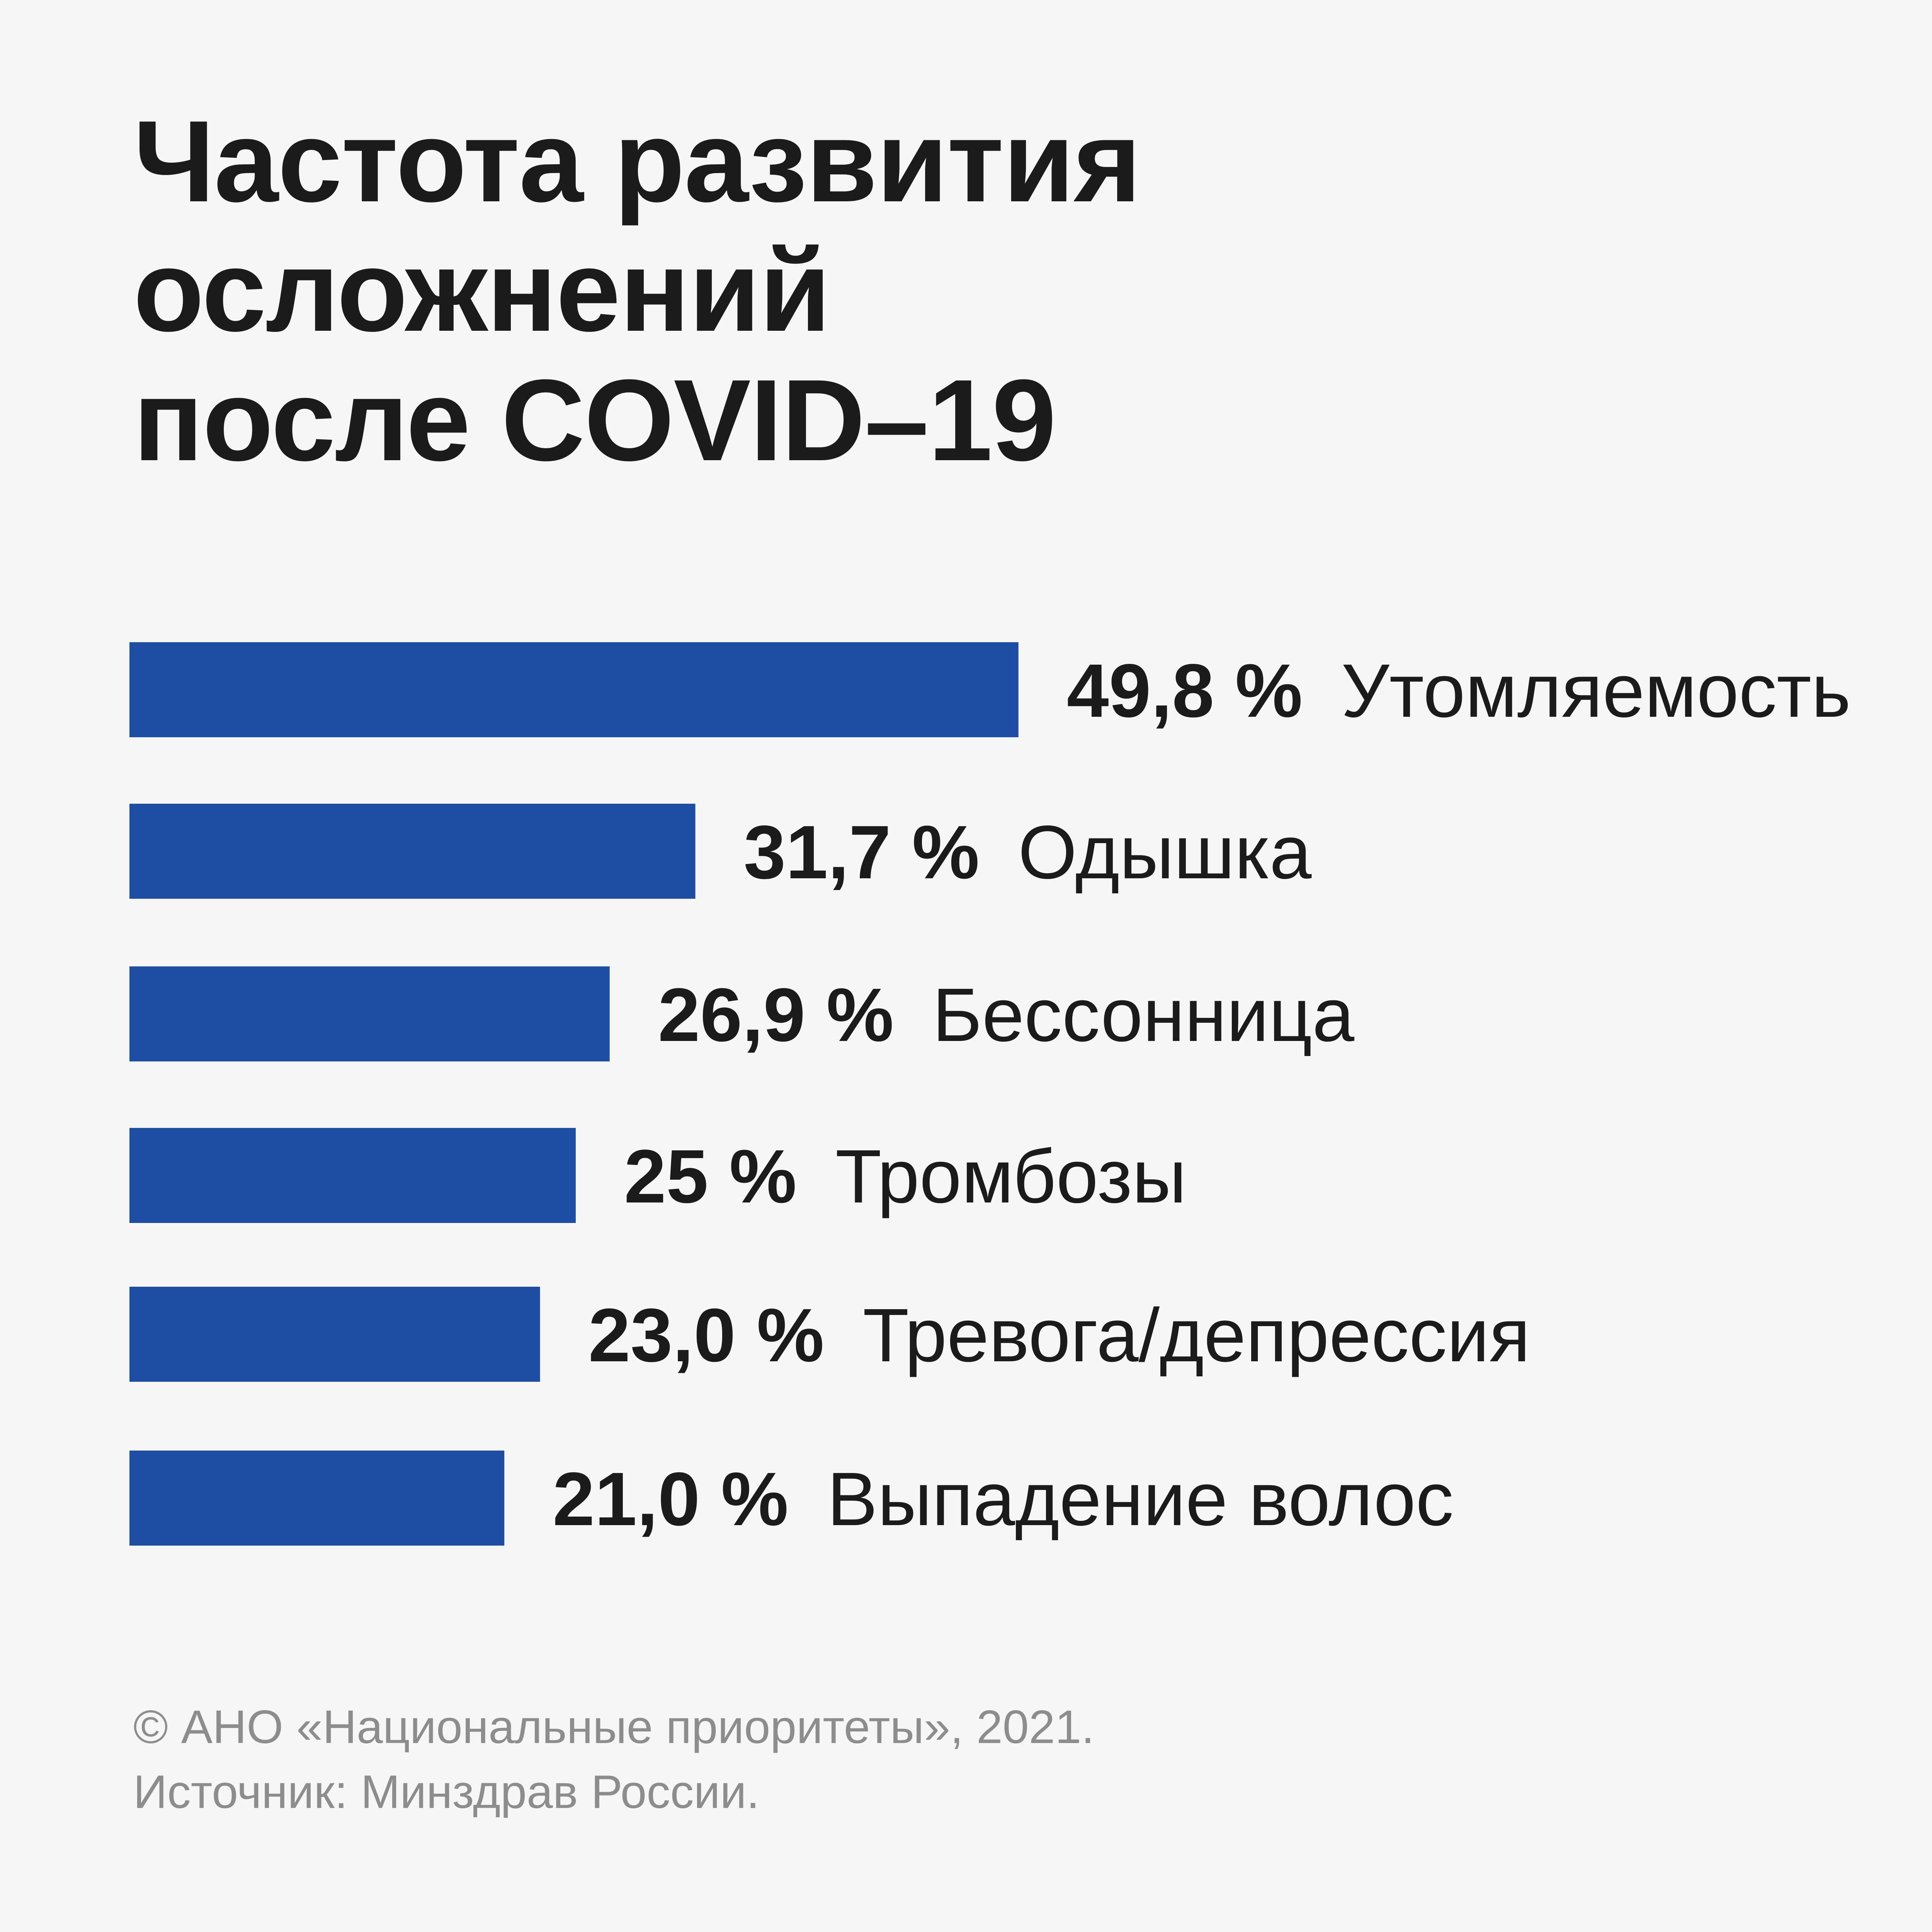  Describe the element at coordinates (1165, 852) in the screenshot. I see `category-label: Одышка` at that location.